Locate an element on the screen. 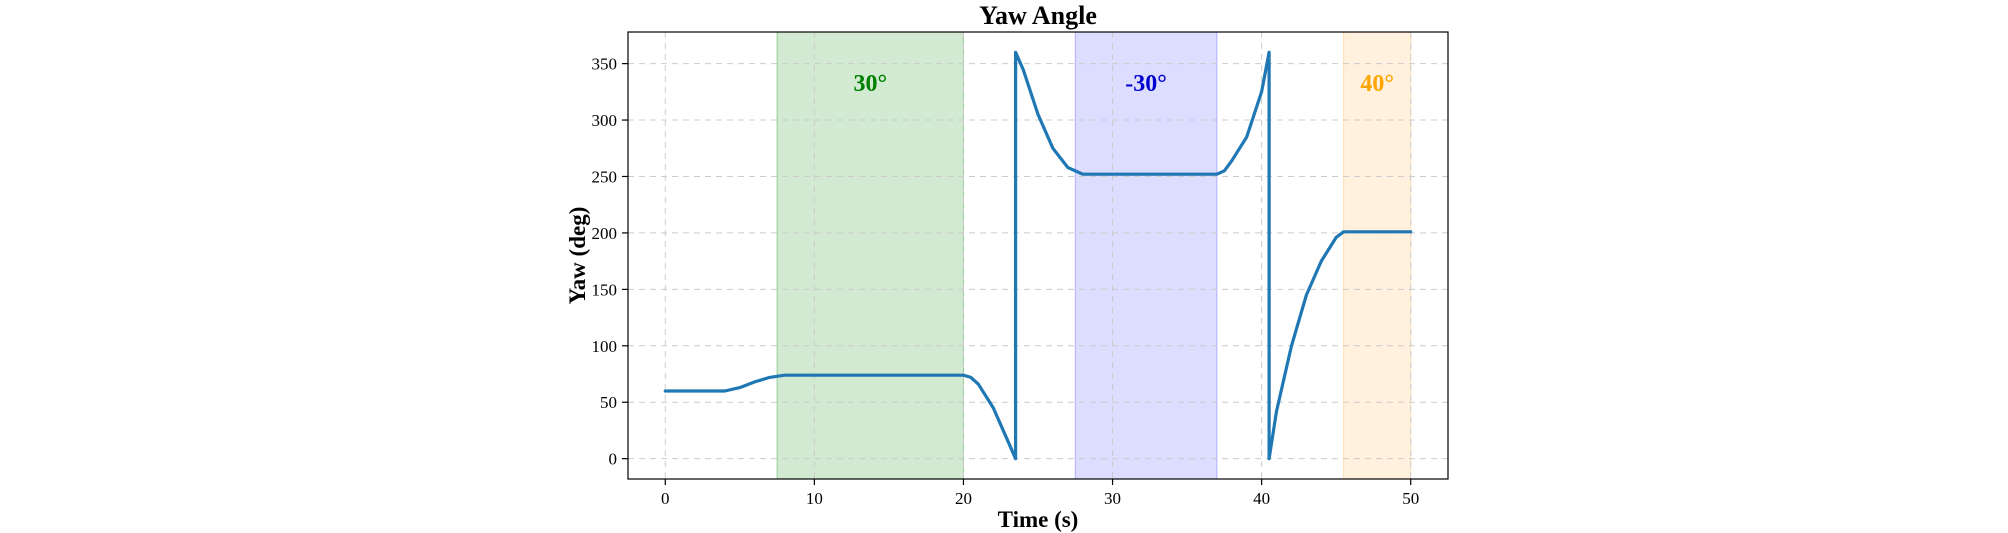 The width and height of the screenshot is (2008, 533). x-axis-label: Time (s) is located at coordinates (1038, 519).